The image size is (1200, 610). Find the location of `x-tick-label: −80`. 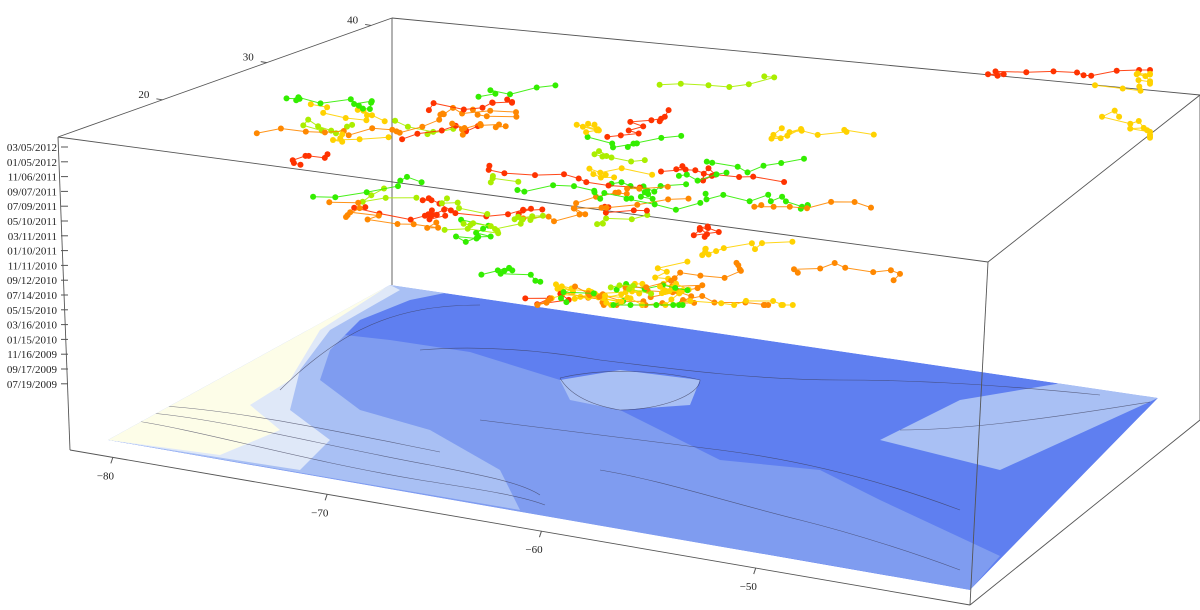

x-tick-label: −80 is located at coordinates (106, 476).